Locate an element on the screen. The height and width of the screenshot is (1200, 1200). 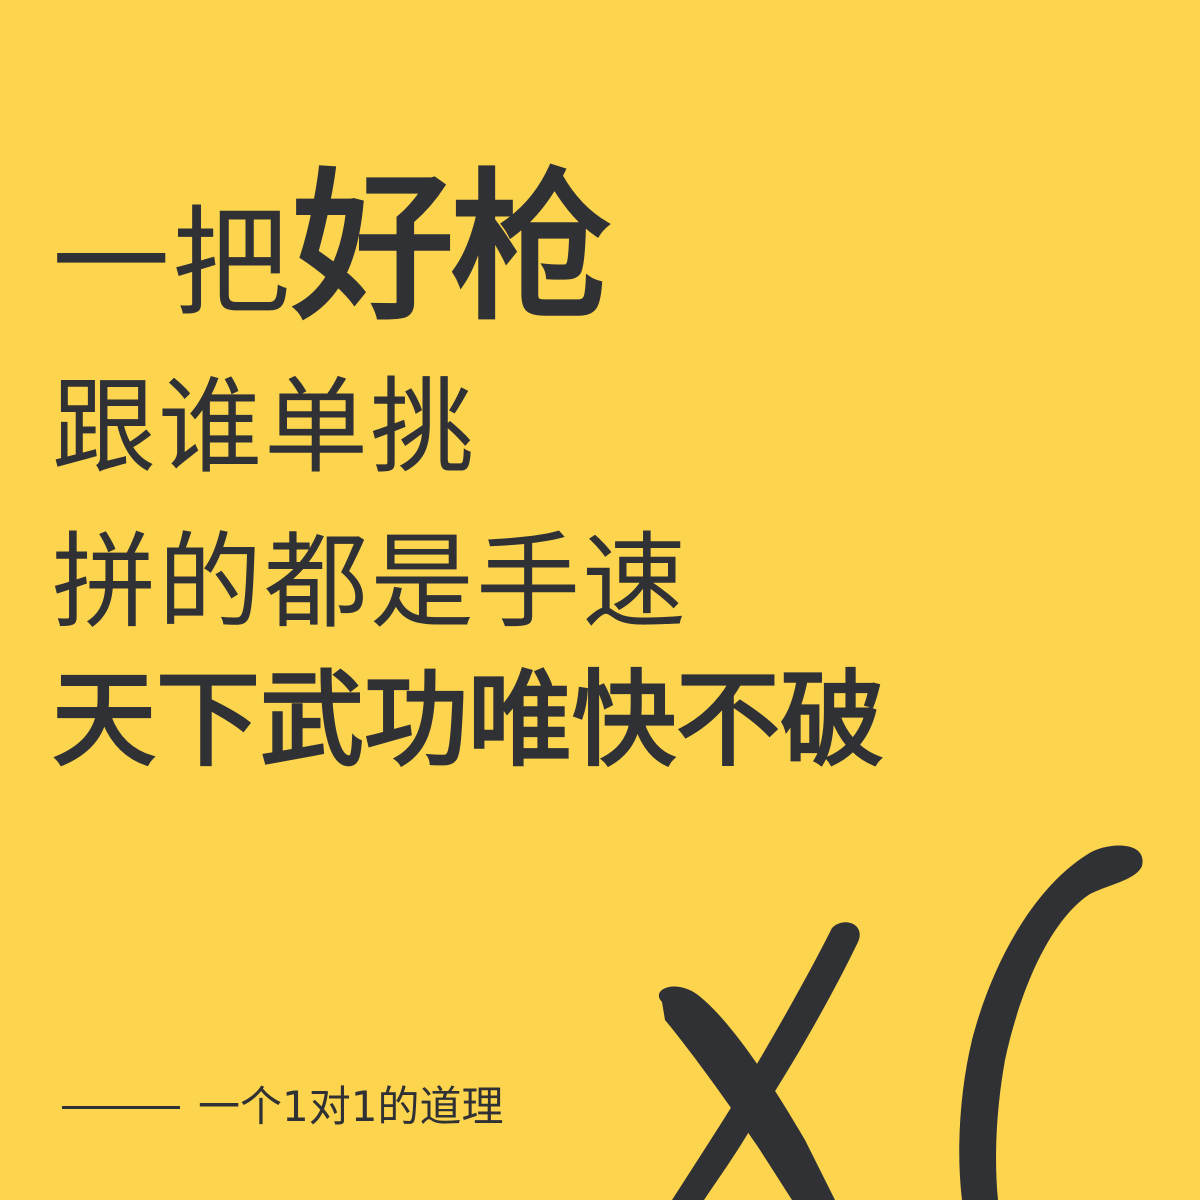
footer-caption: 一个1对1的道理 is located at coordinates (351, 1106).